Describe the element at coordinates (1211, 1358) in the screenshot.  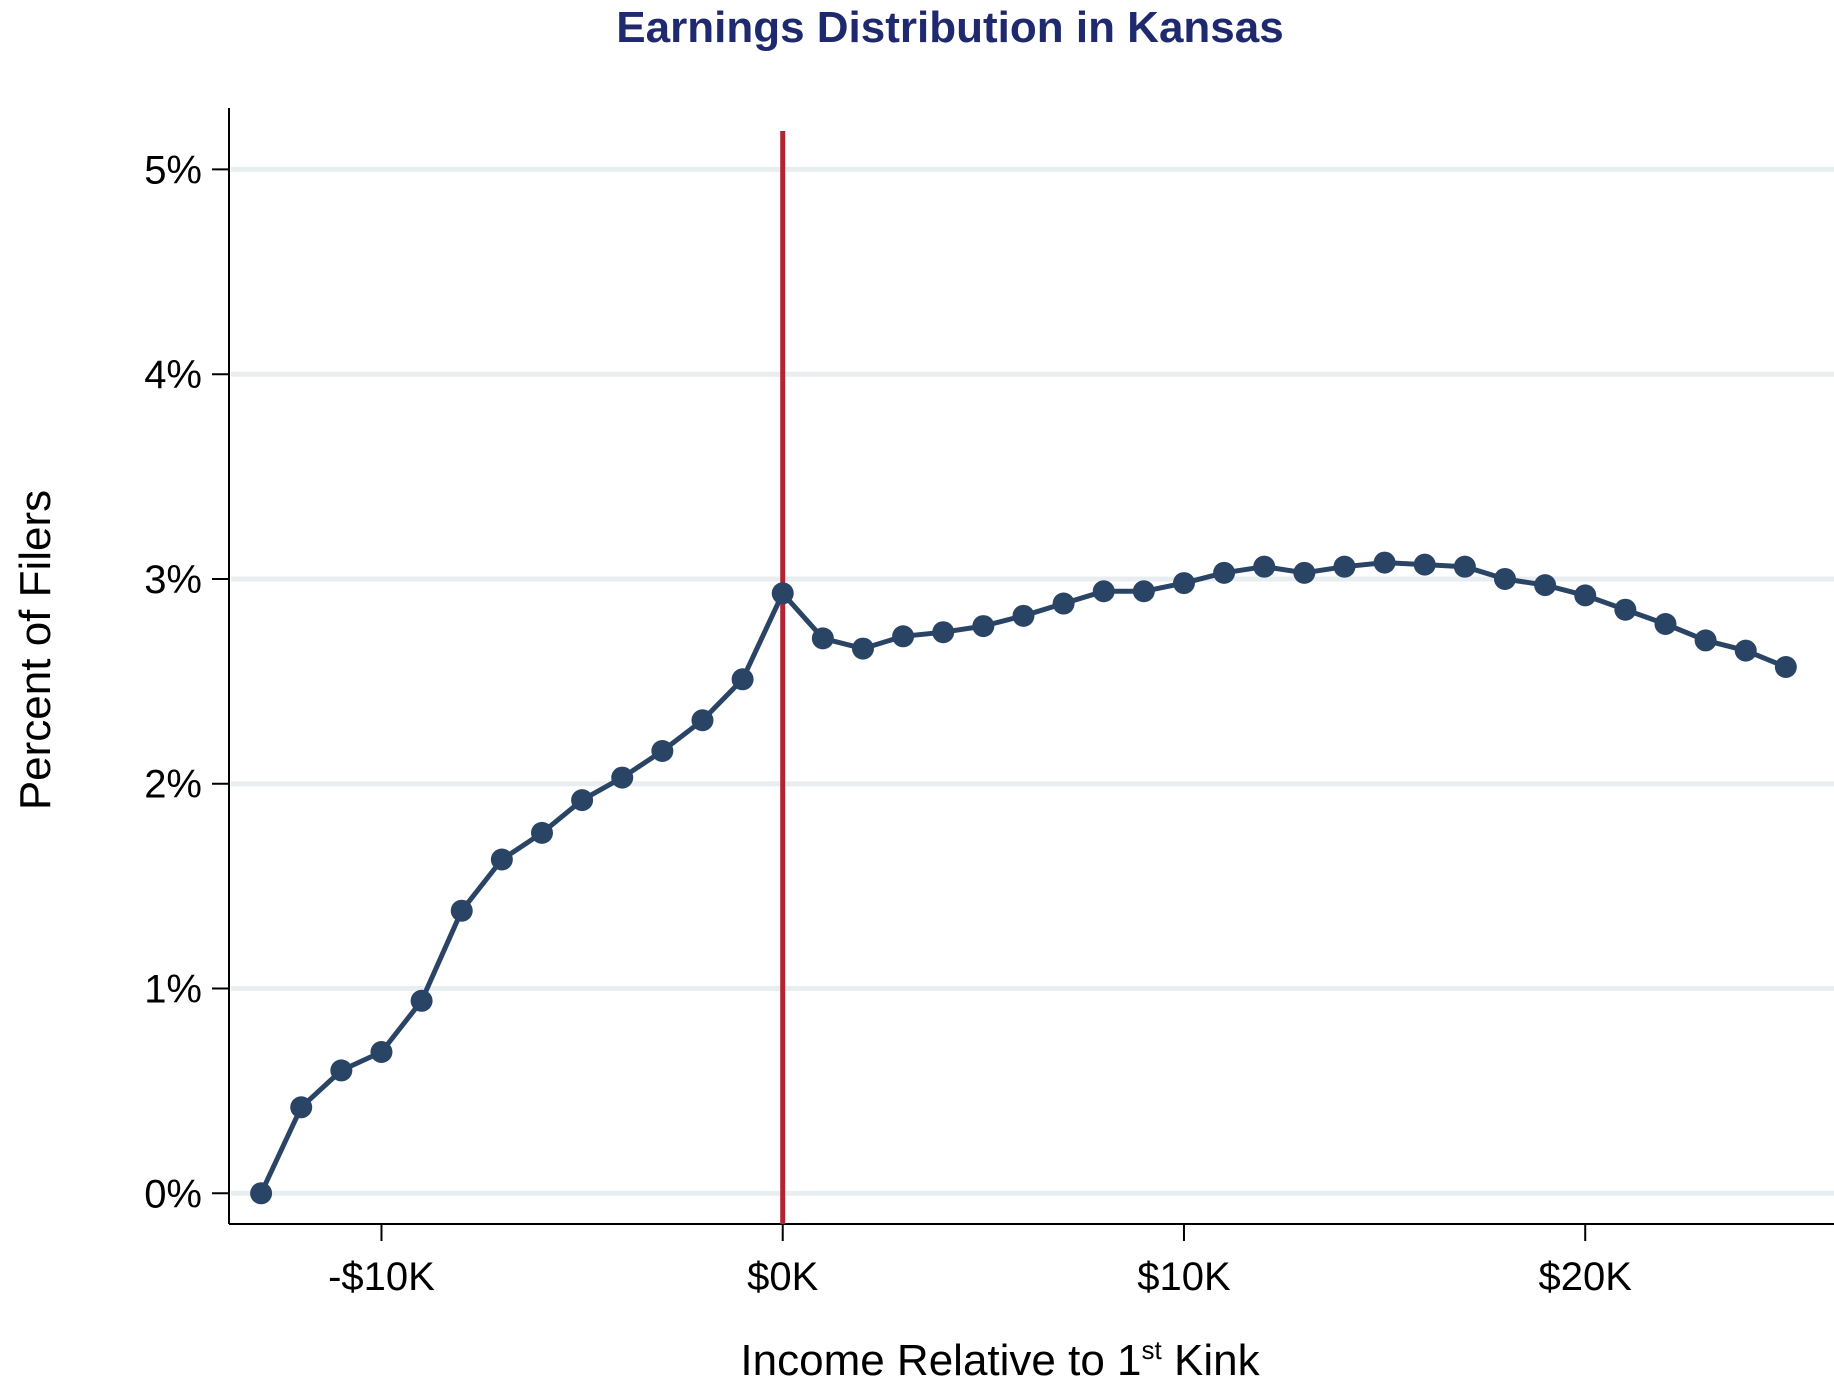
I see `x-axis-title-suffix: Kink` at that location.